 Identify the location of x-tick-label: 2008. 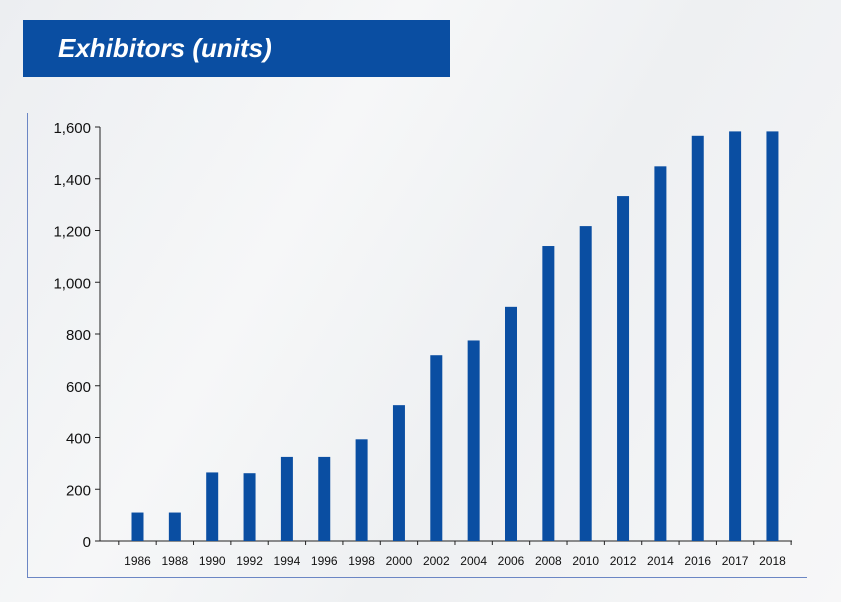
(548, 561).